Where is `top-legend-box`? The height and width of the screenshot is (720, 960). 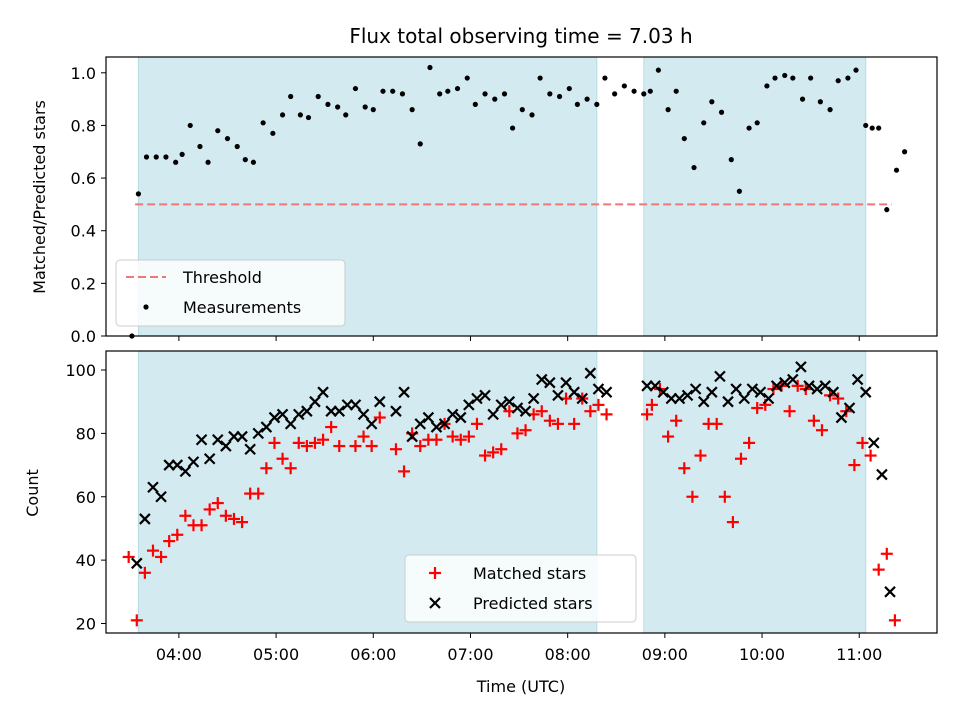 top-legend-box is located at coordinates (230, 293).